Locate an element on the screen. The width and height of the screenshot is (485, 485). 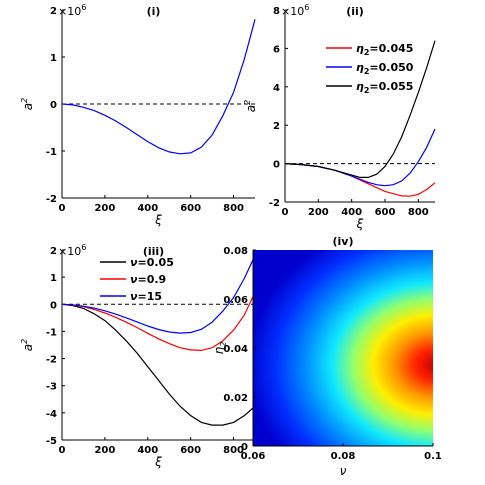
panel-title: (i) is located at coordinates (154, 11).